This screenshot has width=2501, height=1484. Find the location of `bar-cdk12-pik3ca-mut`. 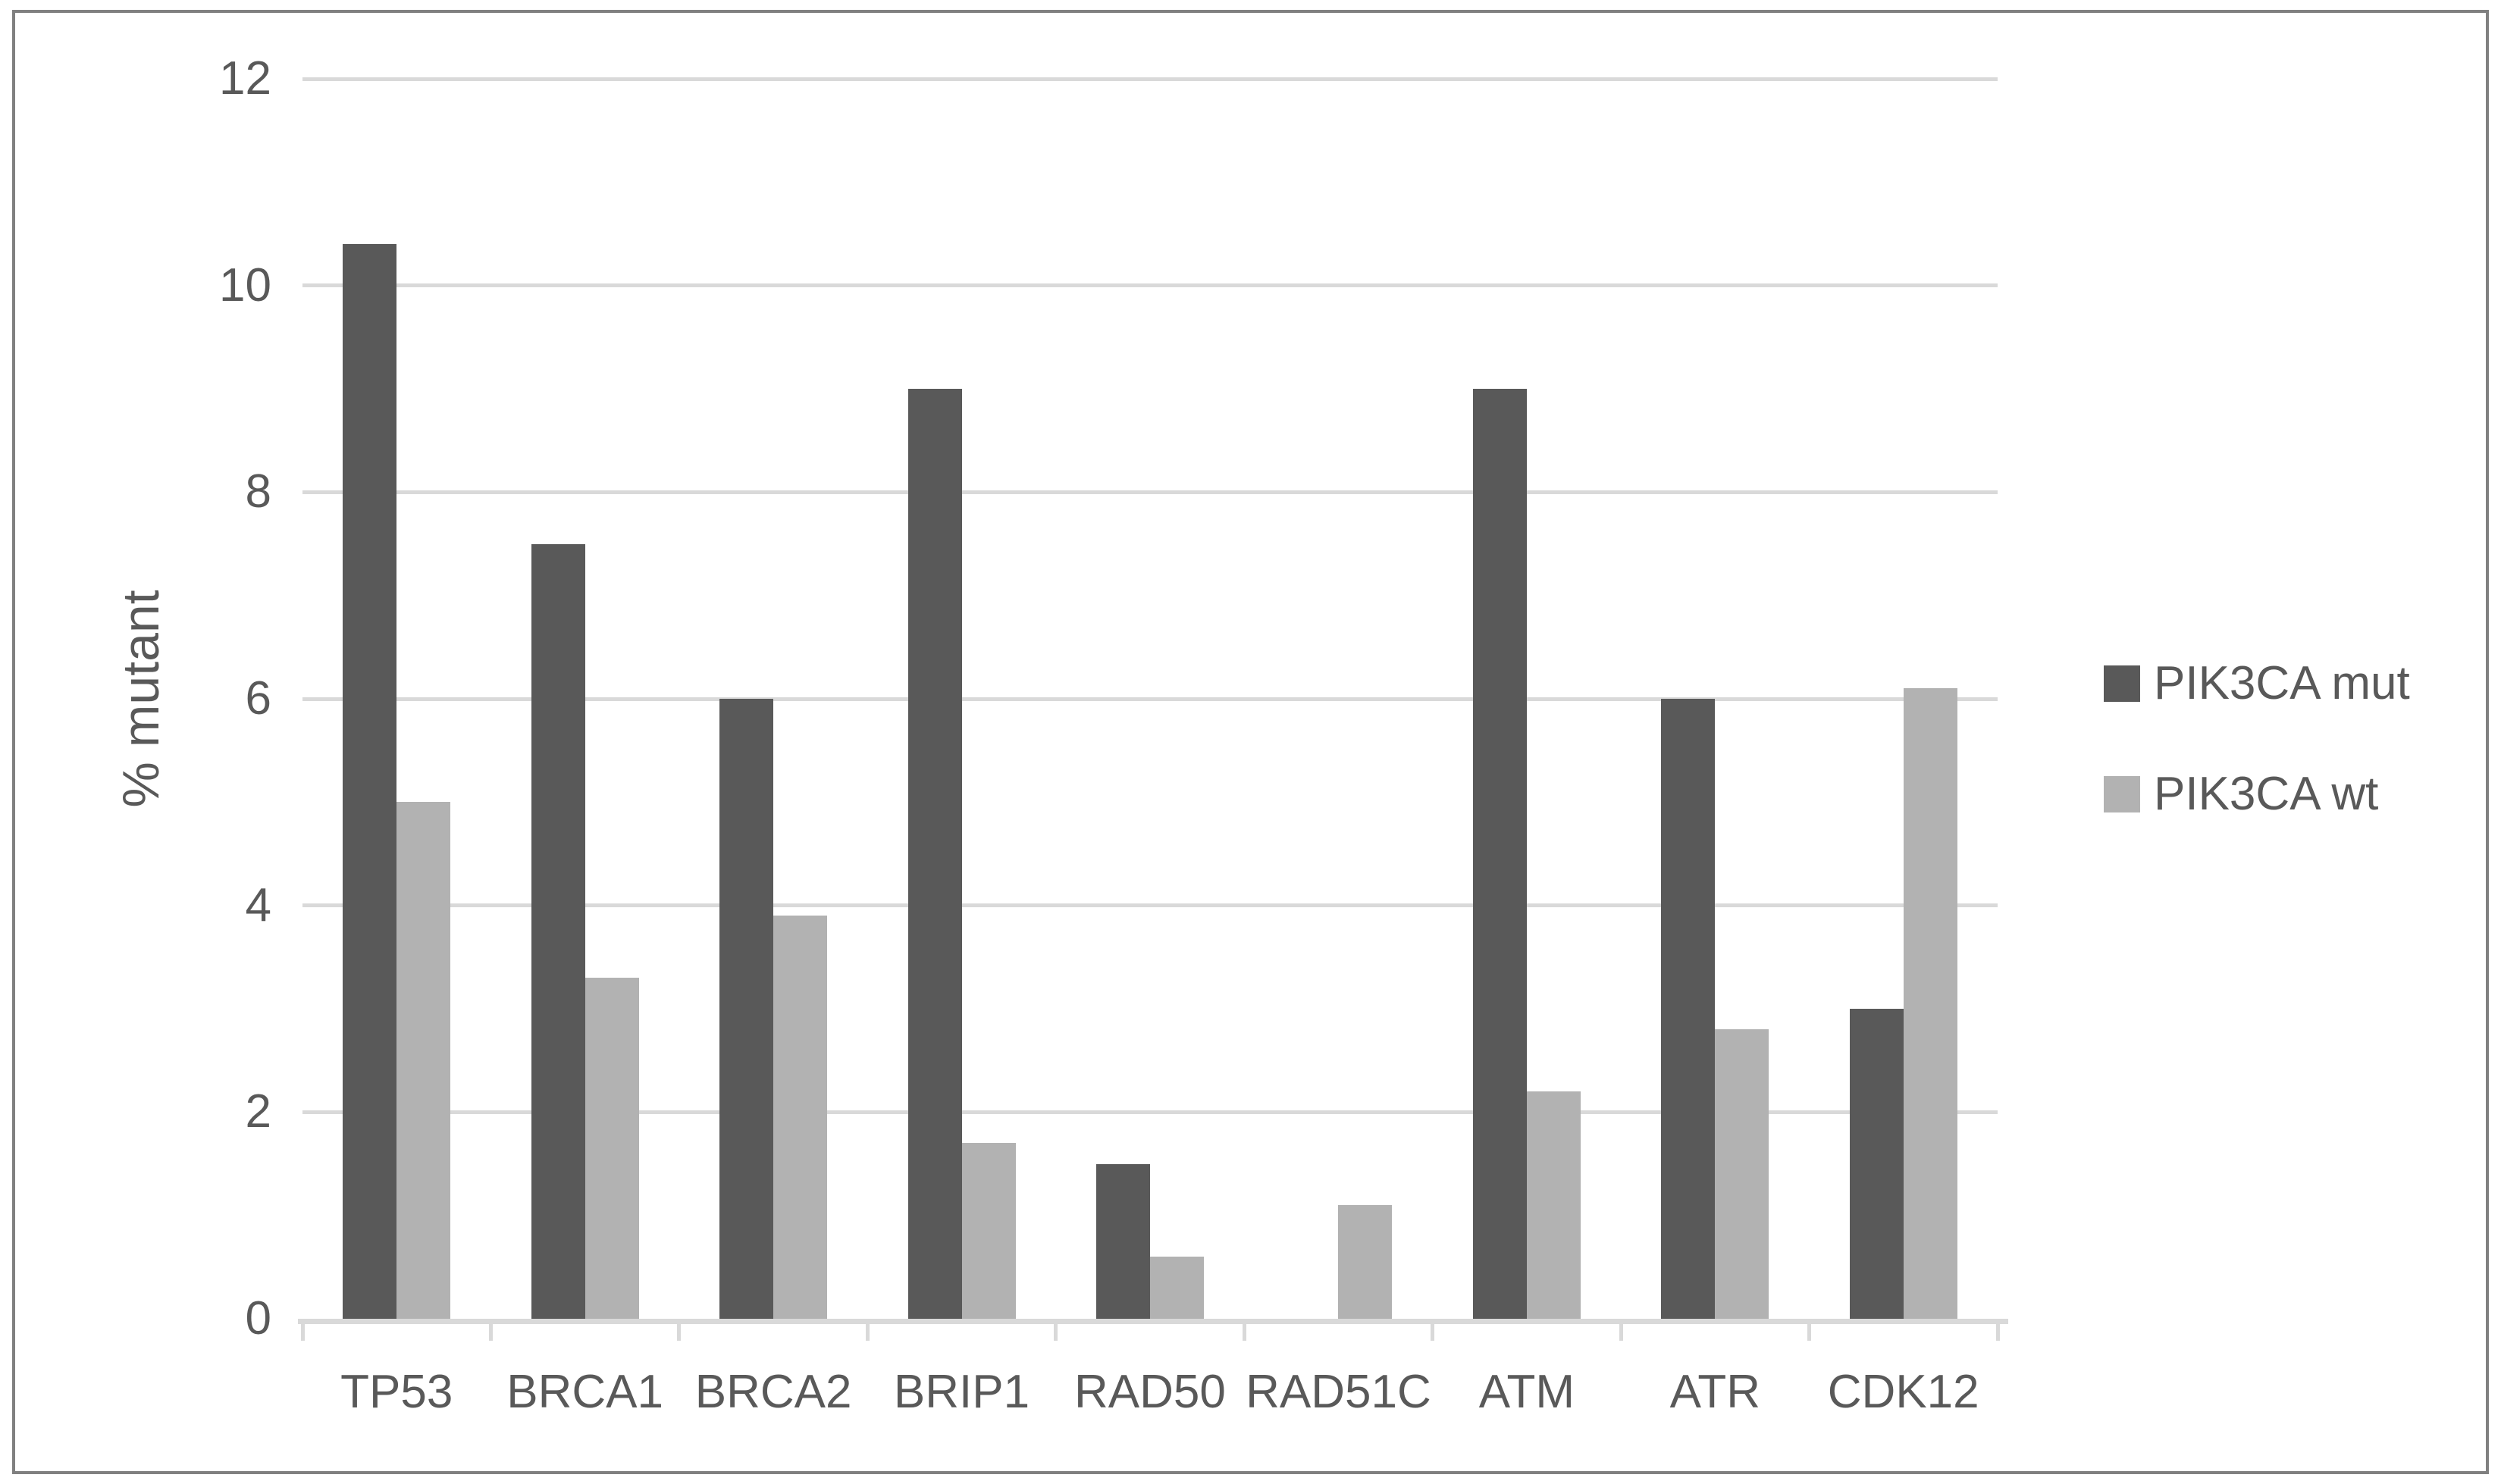

bar-cdk12-pik3ca-mut is located at coordinates (1876, 1164).